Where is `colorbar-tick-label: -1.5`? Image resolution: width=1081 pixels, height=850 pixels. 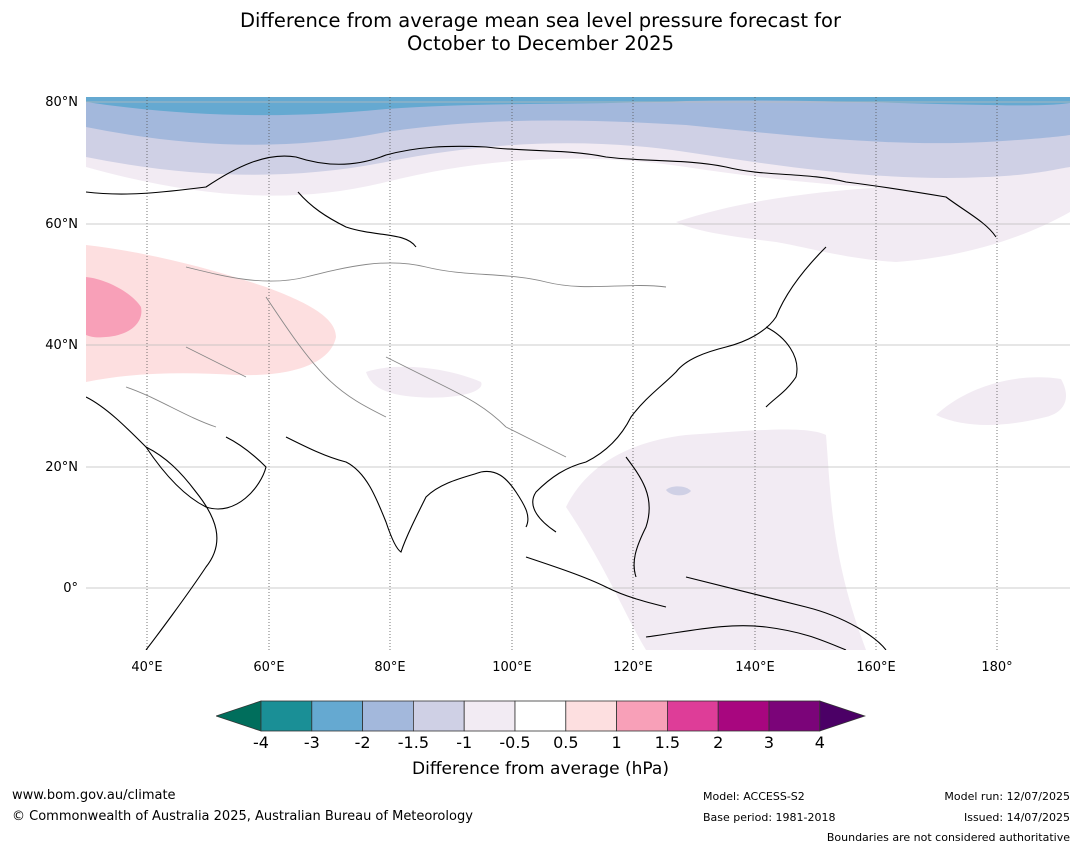 colorbar-tick-label: -1.5 is located at coordinates (413, 742).